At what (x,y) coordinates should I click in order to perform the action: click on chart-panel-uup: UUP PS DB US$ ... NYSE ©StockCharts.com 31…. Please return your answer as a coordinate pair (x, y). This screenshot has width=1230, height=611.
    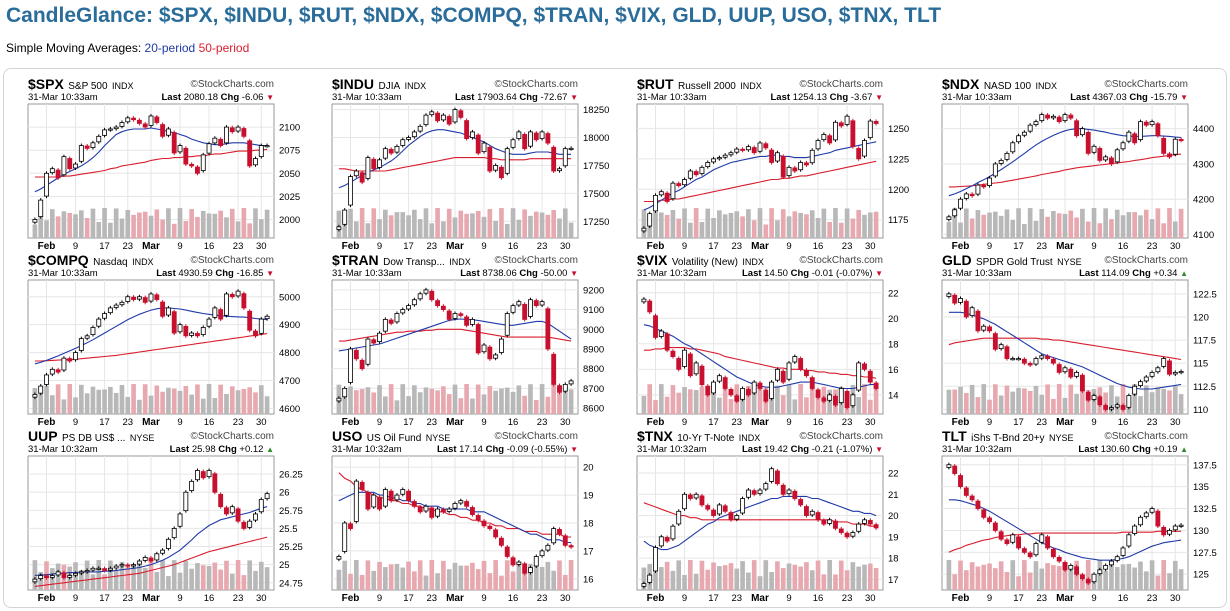
    Looking at the image, I should click on (177, 516).